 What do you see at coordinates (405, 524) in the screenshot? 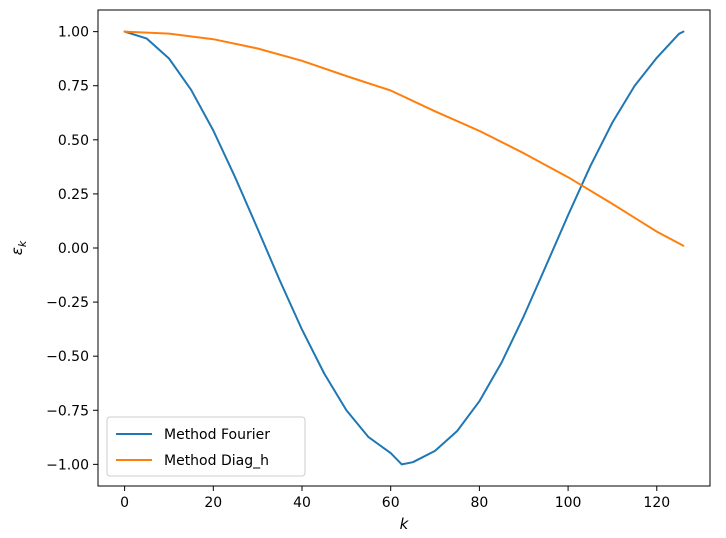
I see `x-axis-label: k` at bounding box center [405, 524].